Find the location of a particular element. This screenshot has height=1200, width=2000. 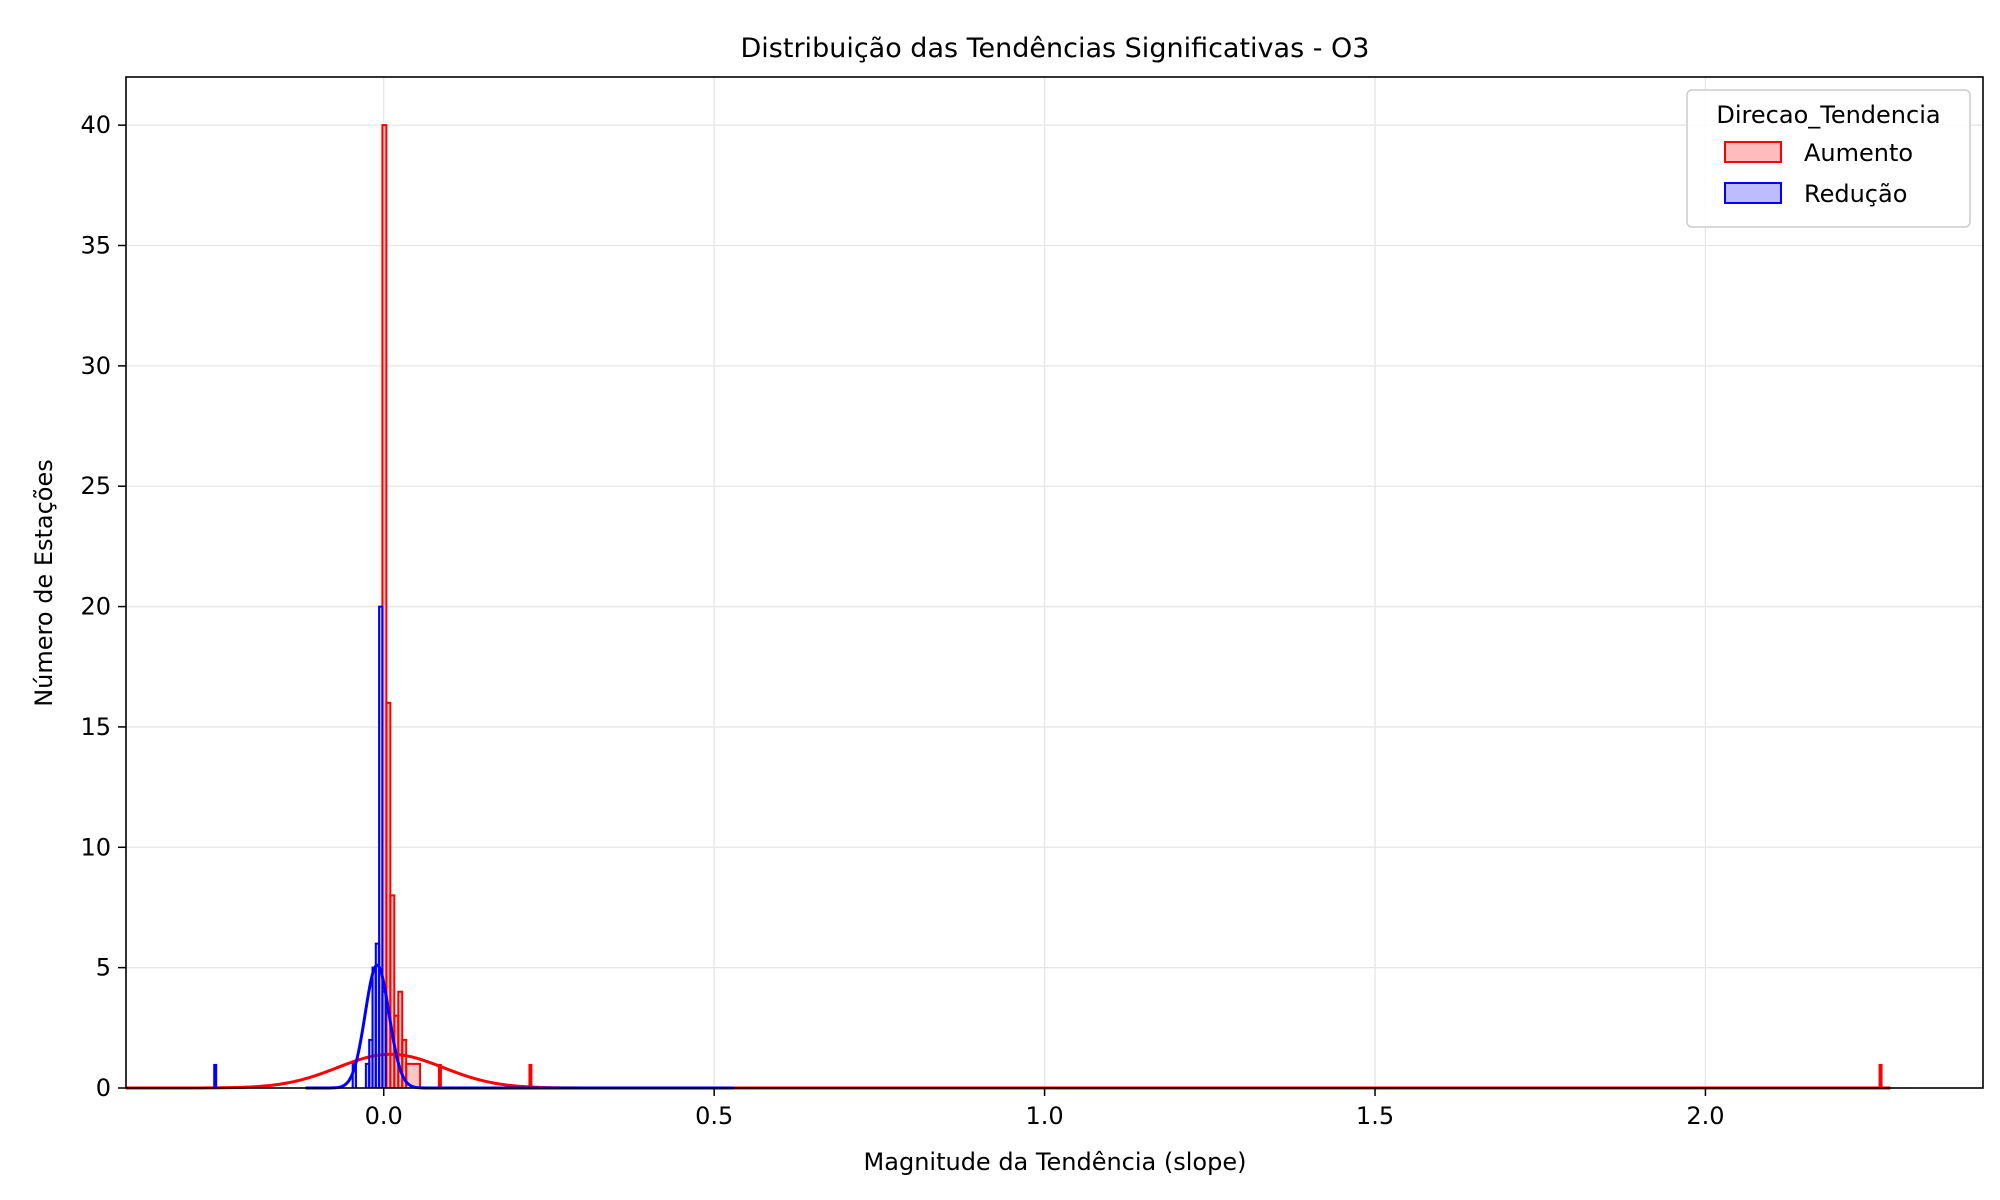

x-tick-label: 1.0 is located at coordinates (1045, 1116).